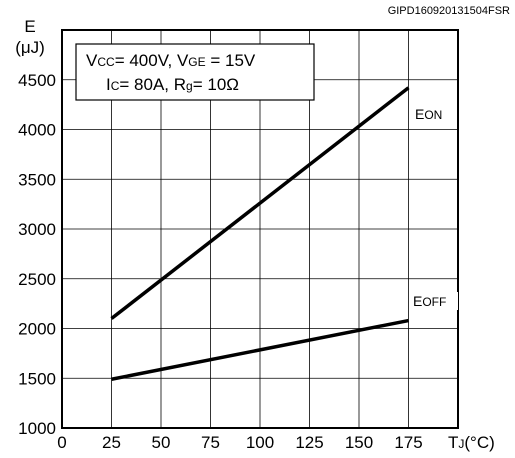  Describe the element at coordinates (172, 84) in the screenshot. I see `conditions-line-2: IC= 80A, Rg= 10Ω` at that location.